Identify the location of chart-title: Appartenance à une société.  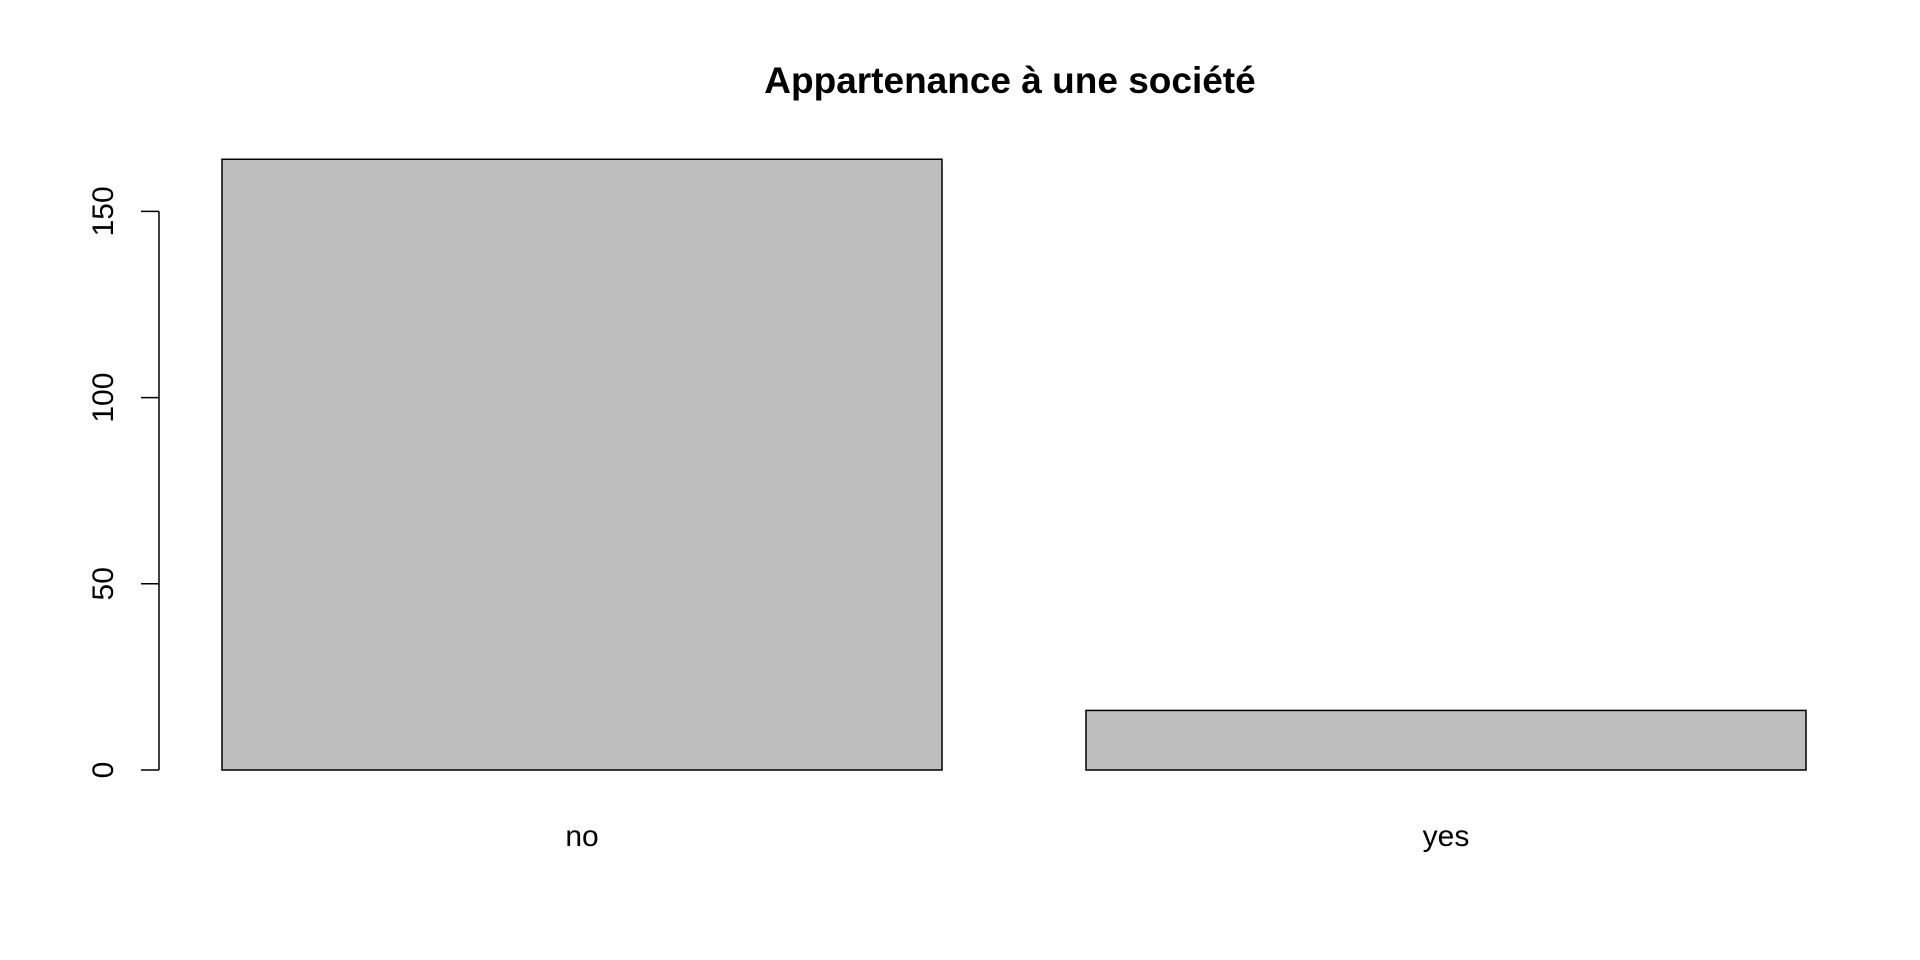
(1009, 80).